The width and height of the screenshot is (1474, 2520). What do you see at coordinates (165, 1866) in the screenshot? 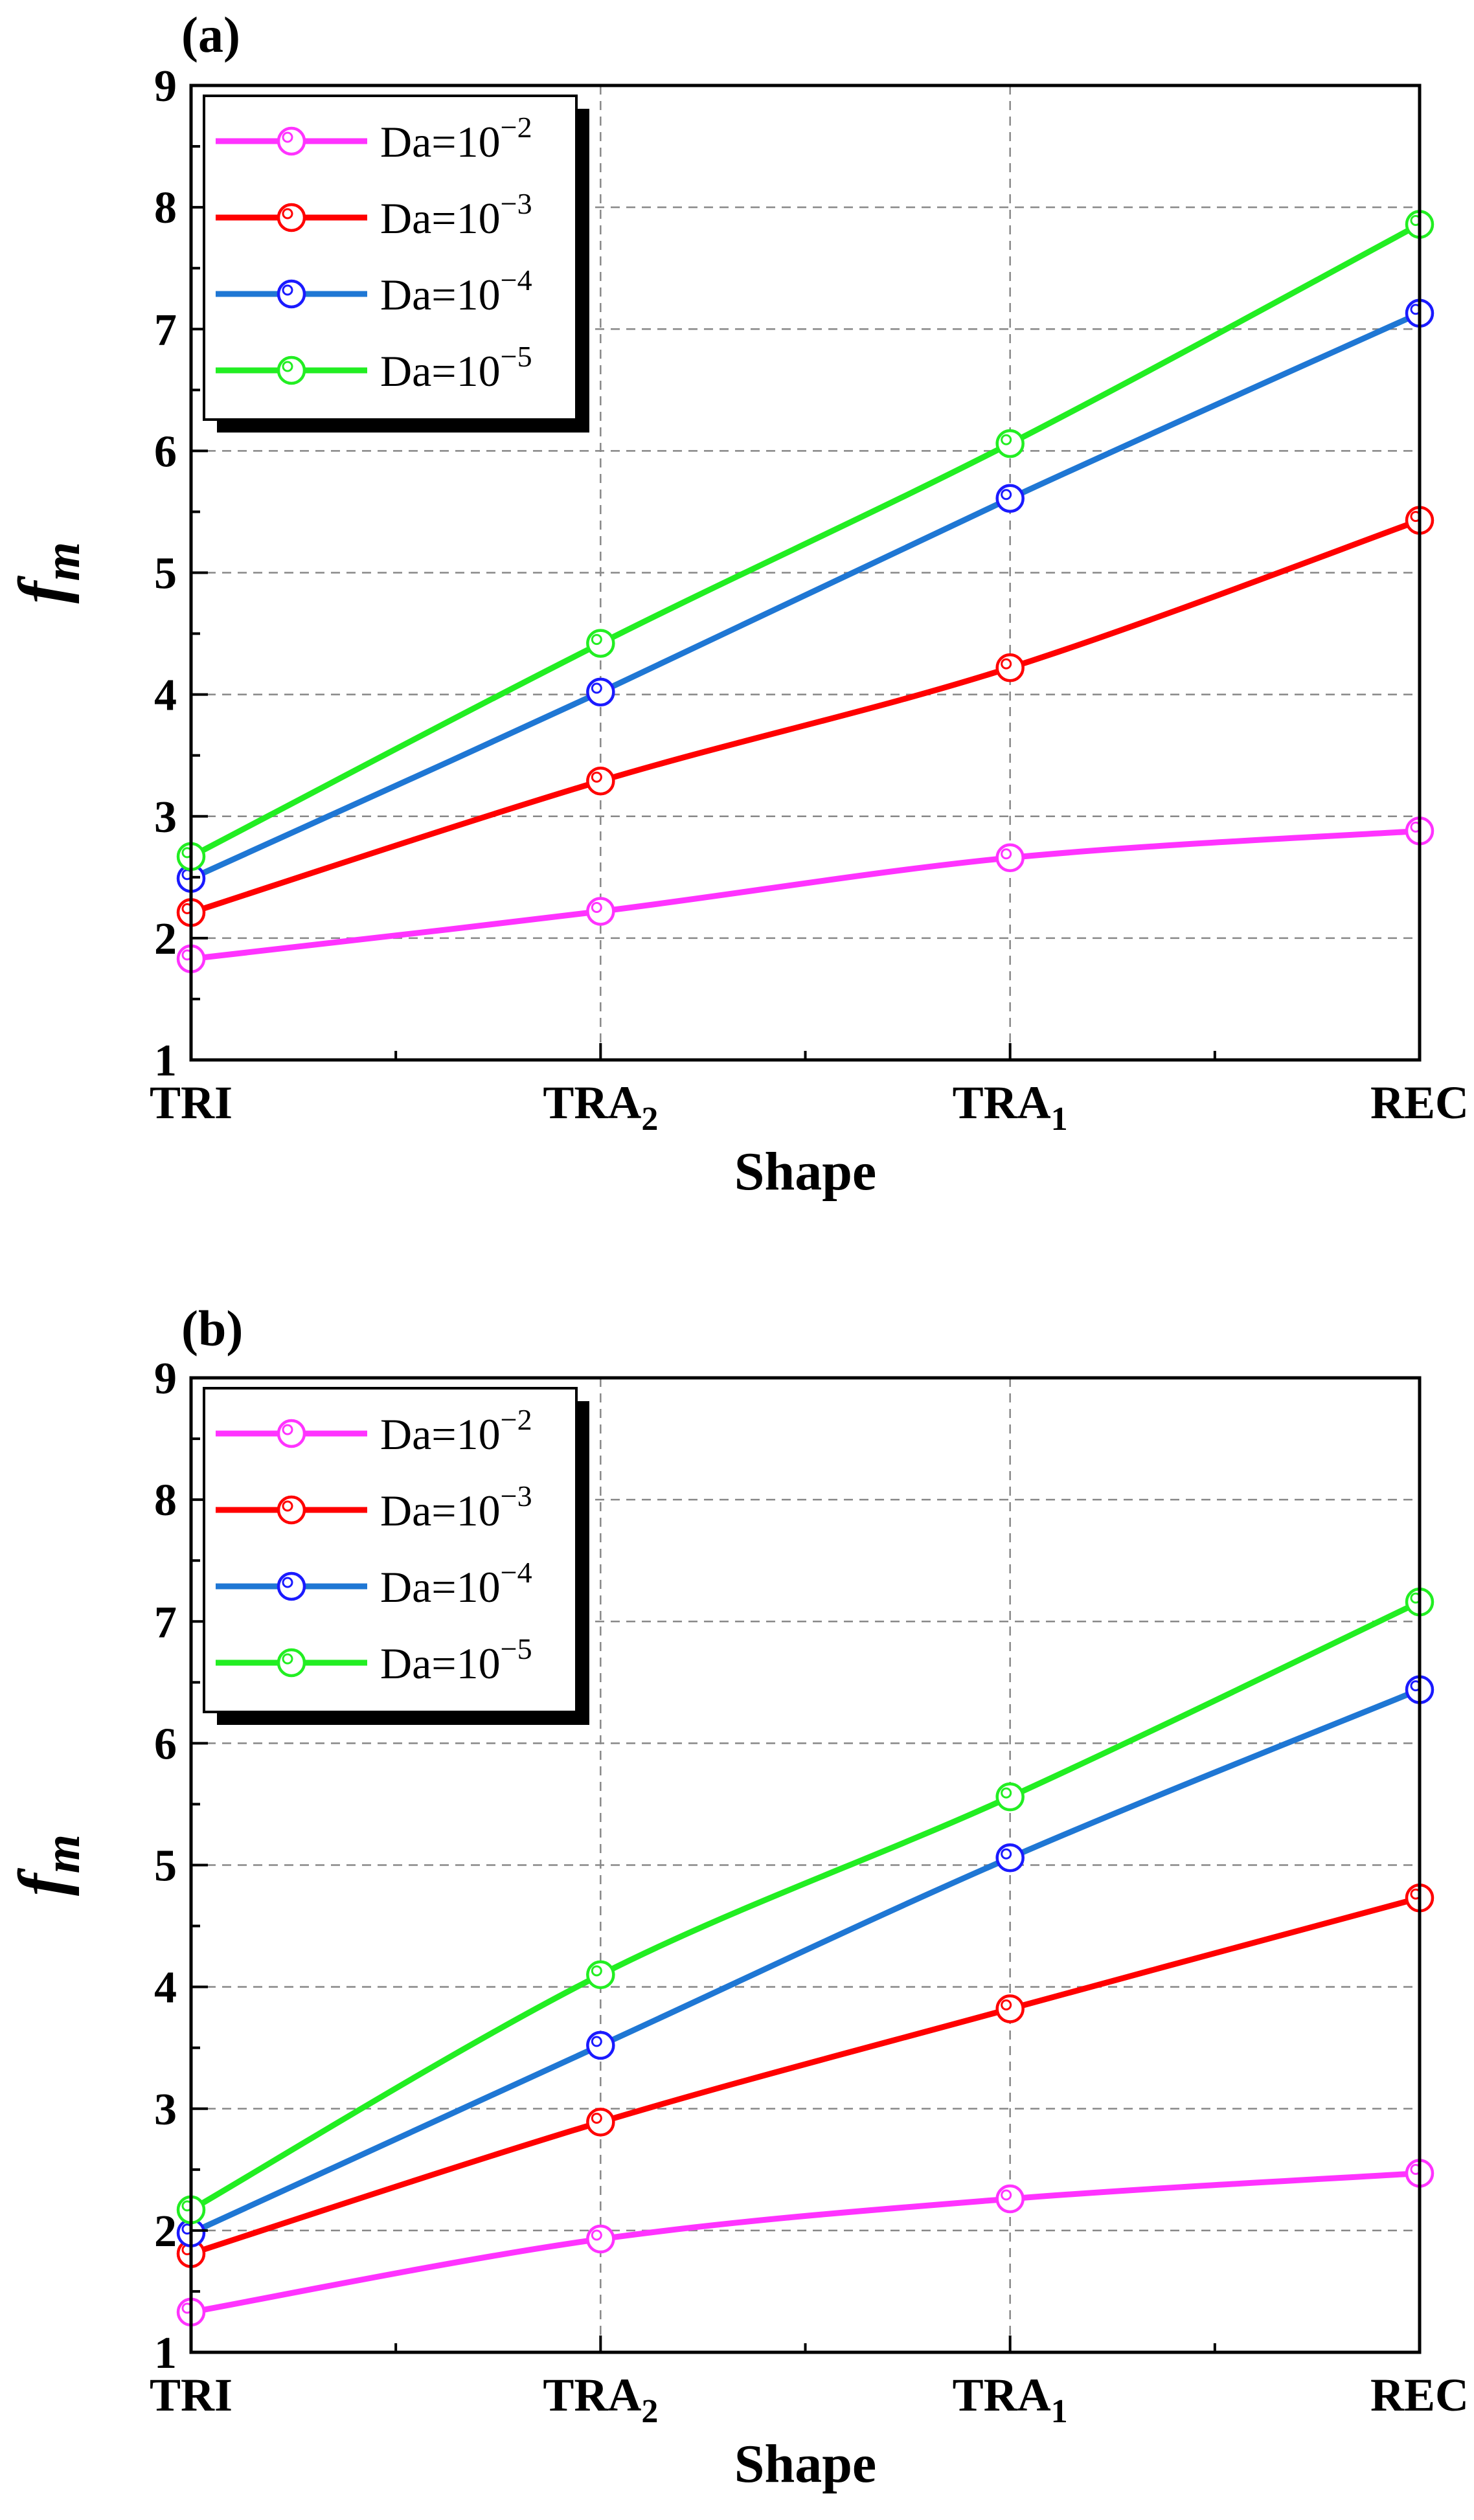
I see `y-tick-label: 5` at bounding box center [165, 1866].